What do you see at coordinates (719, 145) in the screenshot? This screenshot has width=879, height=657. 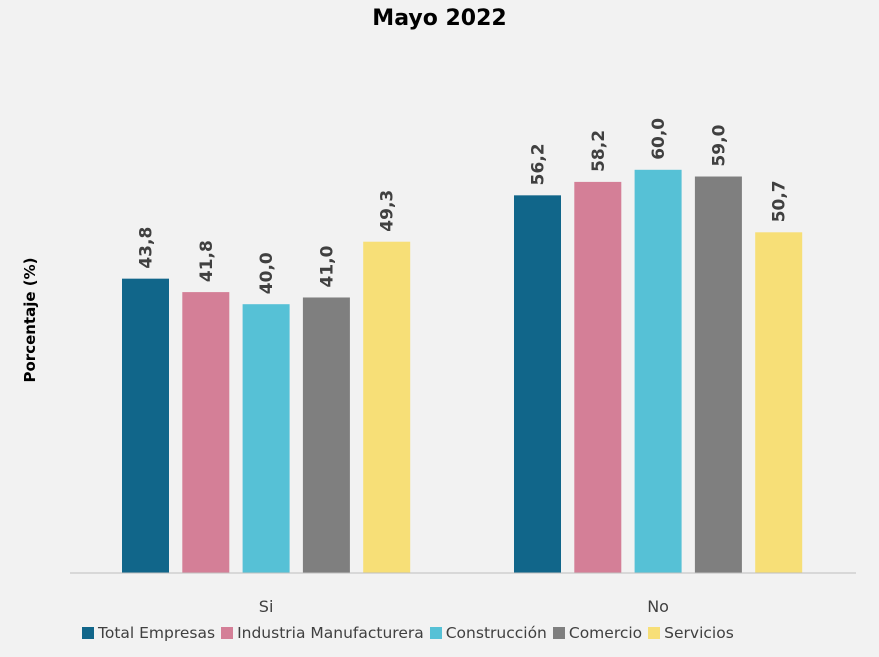 I see `data-label-1-3: 59,0` at bounding box center [719, 145].